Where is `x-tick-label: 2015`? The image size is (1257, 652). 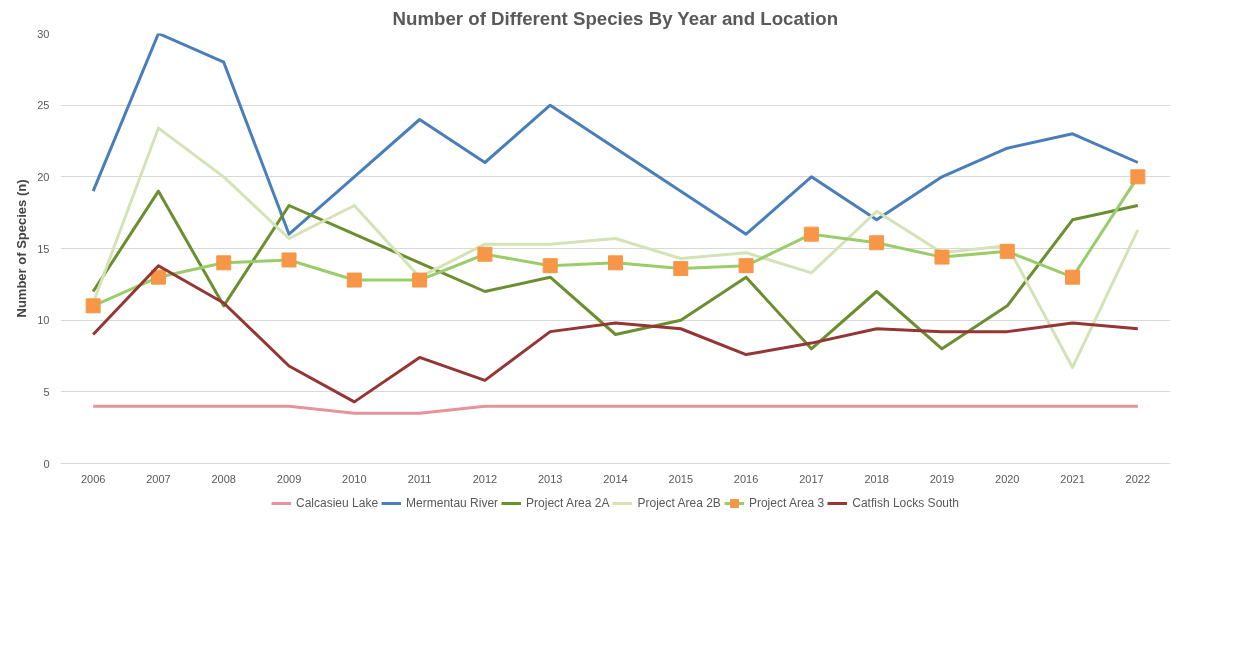
x-tick-label: 2015 is located at coordinates (681, 478).